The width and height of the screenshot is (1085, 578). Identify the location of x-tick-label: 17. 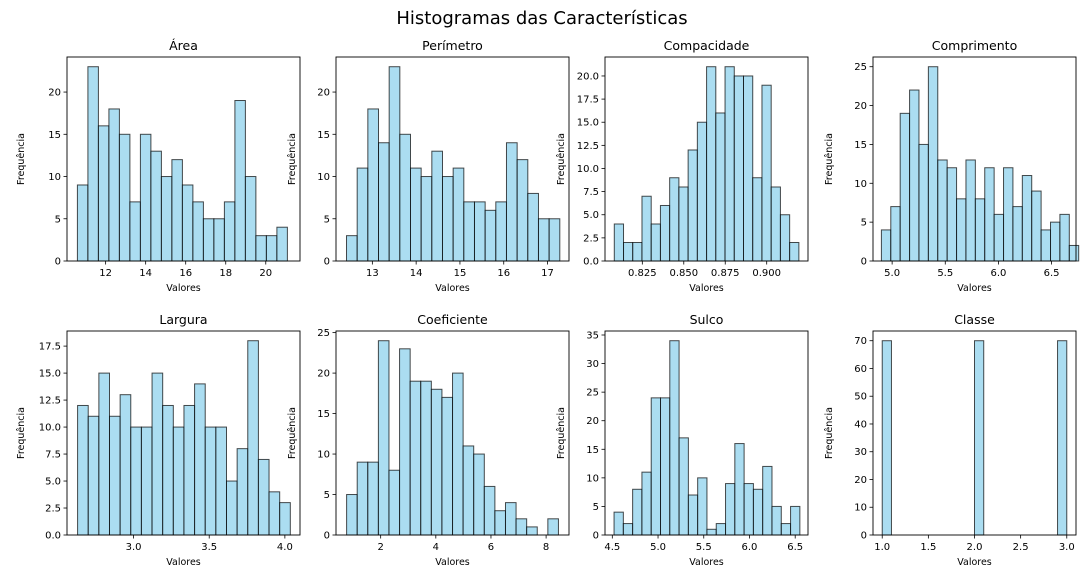
(547, 273).